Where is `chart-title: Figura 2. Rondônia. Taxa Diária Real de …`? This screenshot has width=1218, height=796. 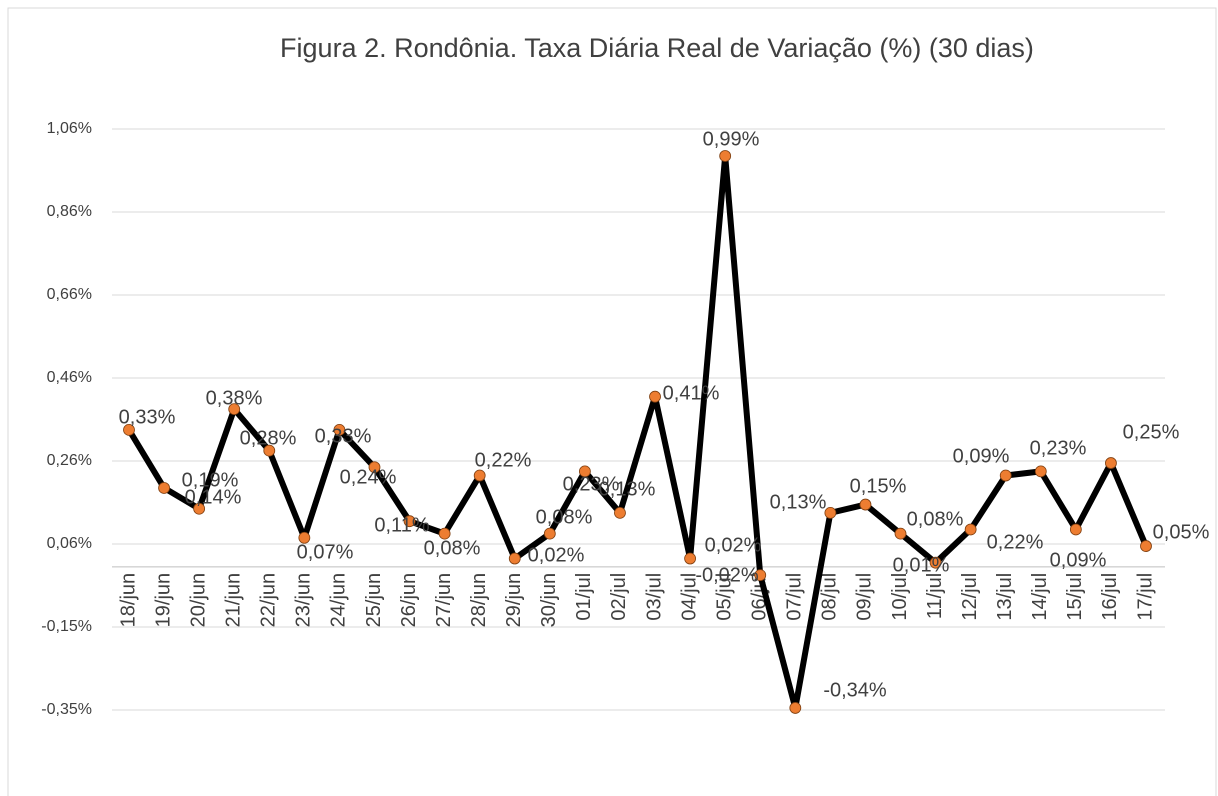 chart-title: Figura 2. Rondônia. Taxa Diária Real de … is located at coordinates (657, 48).